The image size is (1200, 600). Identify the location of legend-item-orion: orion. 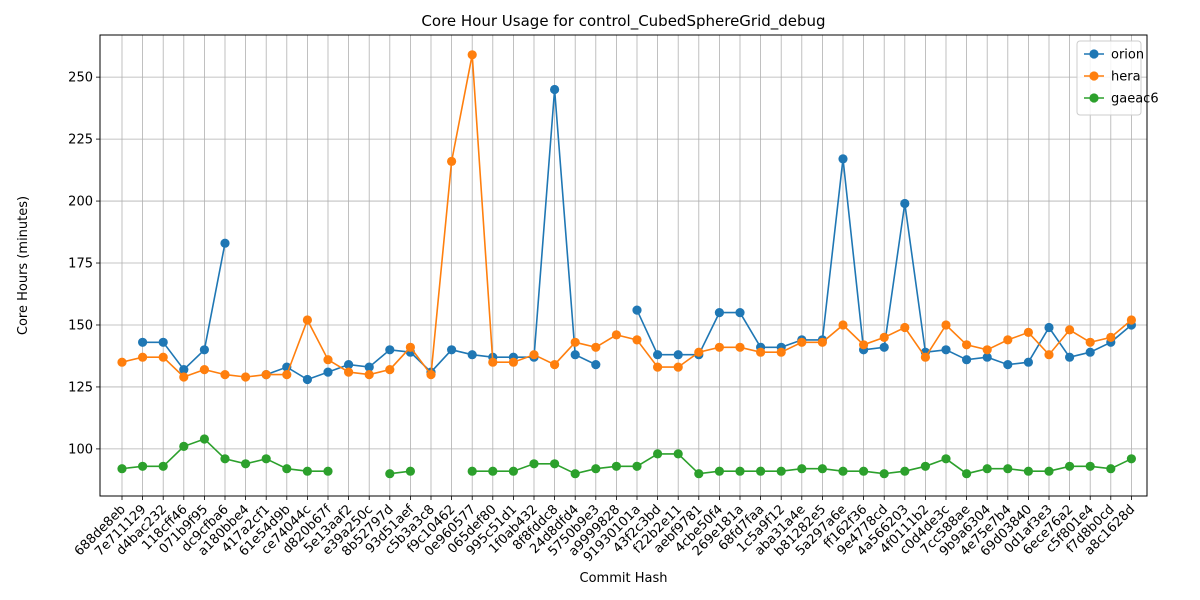
(1114, 55).